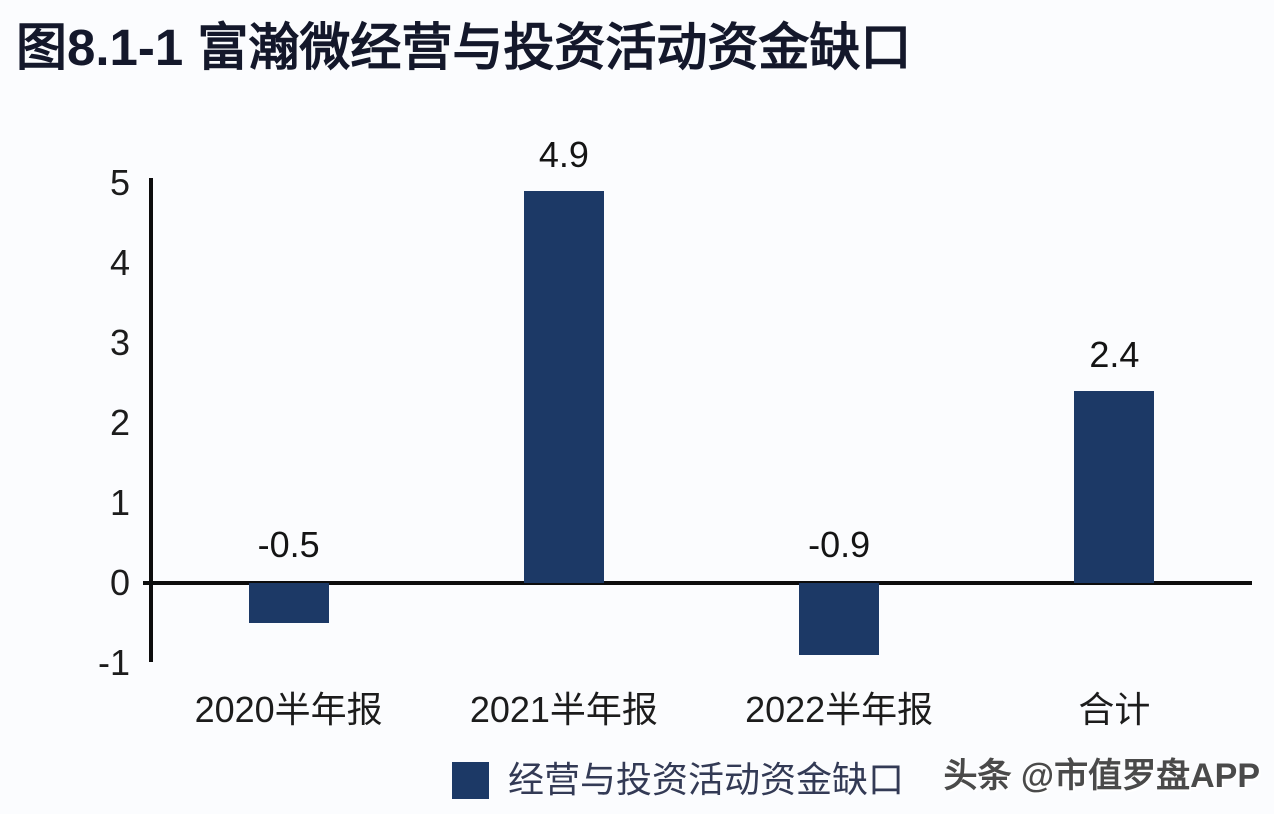 The width and height of the screenshot is (1274, 814). What do you see at coordinates (839, 544) in the screenshot?
I see `bar-value-label: -0.9` at bounding box center [839, 544].